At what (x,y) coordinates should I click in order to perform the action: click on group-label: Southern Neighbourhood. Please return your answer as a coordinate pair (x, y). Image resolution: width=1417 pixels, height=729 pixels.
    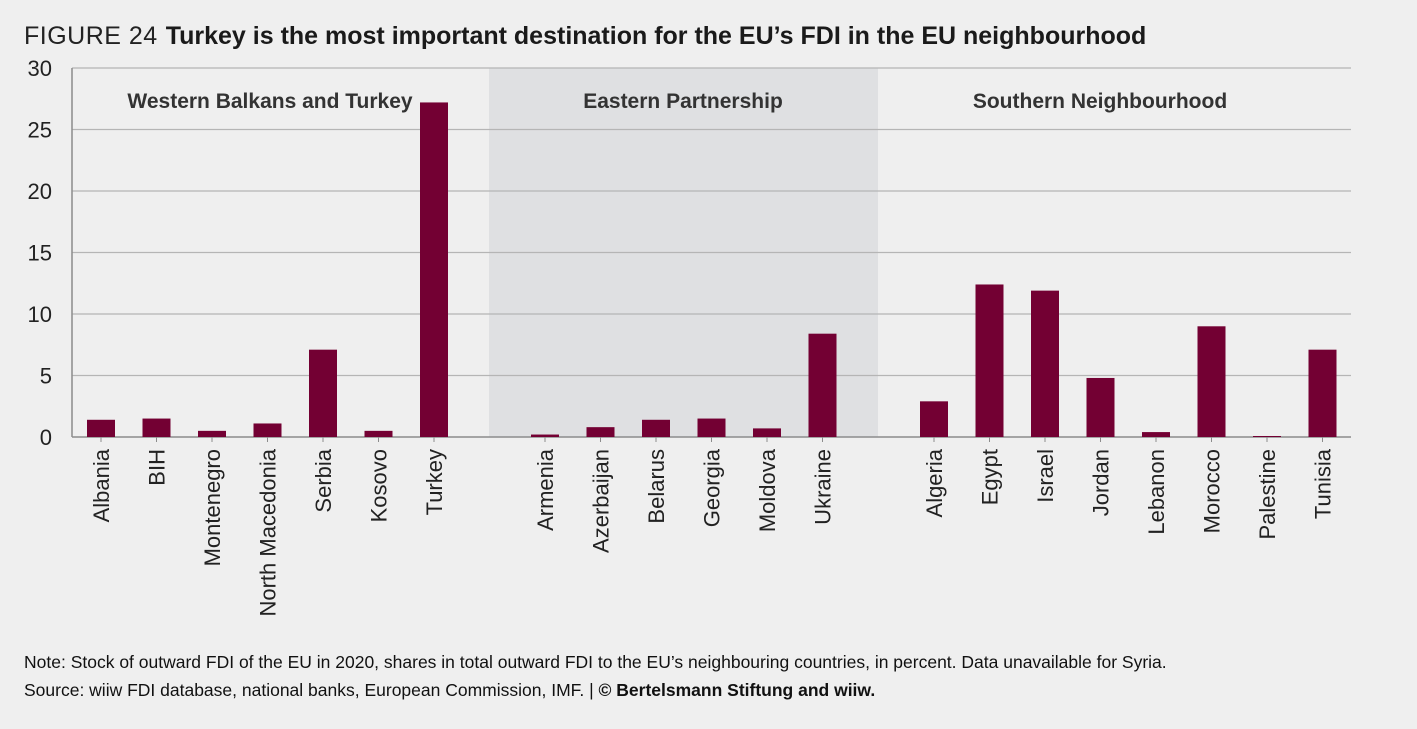
    Looking at the image, I should click on (1100, 101).